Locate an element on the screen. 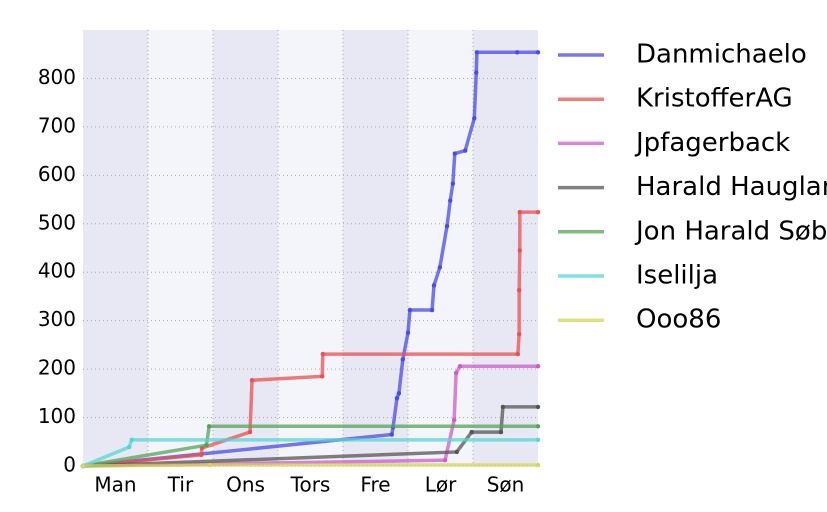 This screenshot has width=827, height=512. x-tick-label: Lør is located at coordinates (441, 485).